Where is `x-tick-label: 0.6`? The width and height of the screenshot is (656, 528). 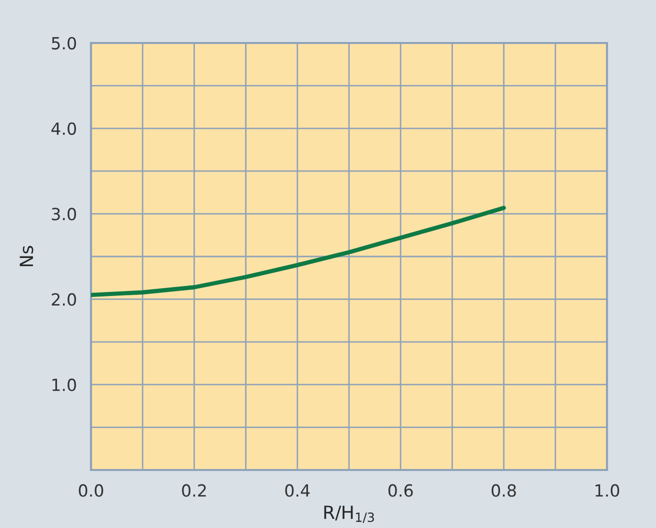
x-tick-label: 0.6 is located at coordinates (400, 490).